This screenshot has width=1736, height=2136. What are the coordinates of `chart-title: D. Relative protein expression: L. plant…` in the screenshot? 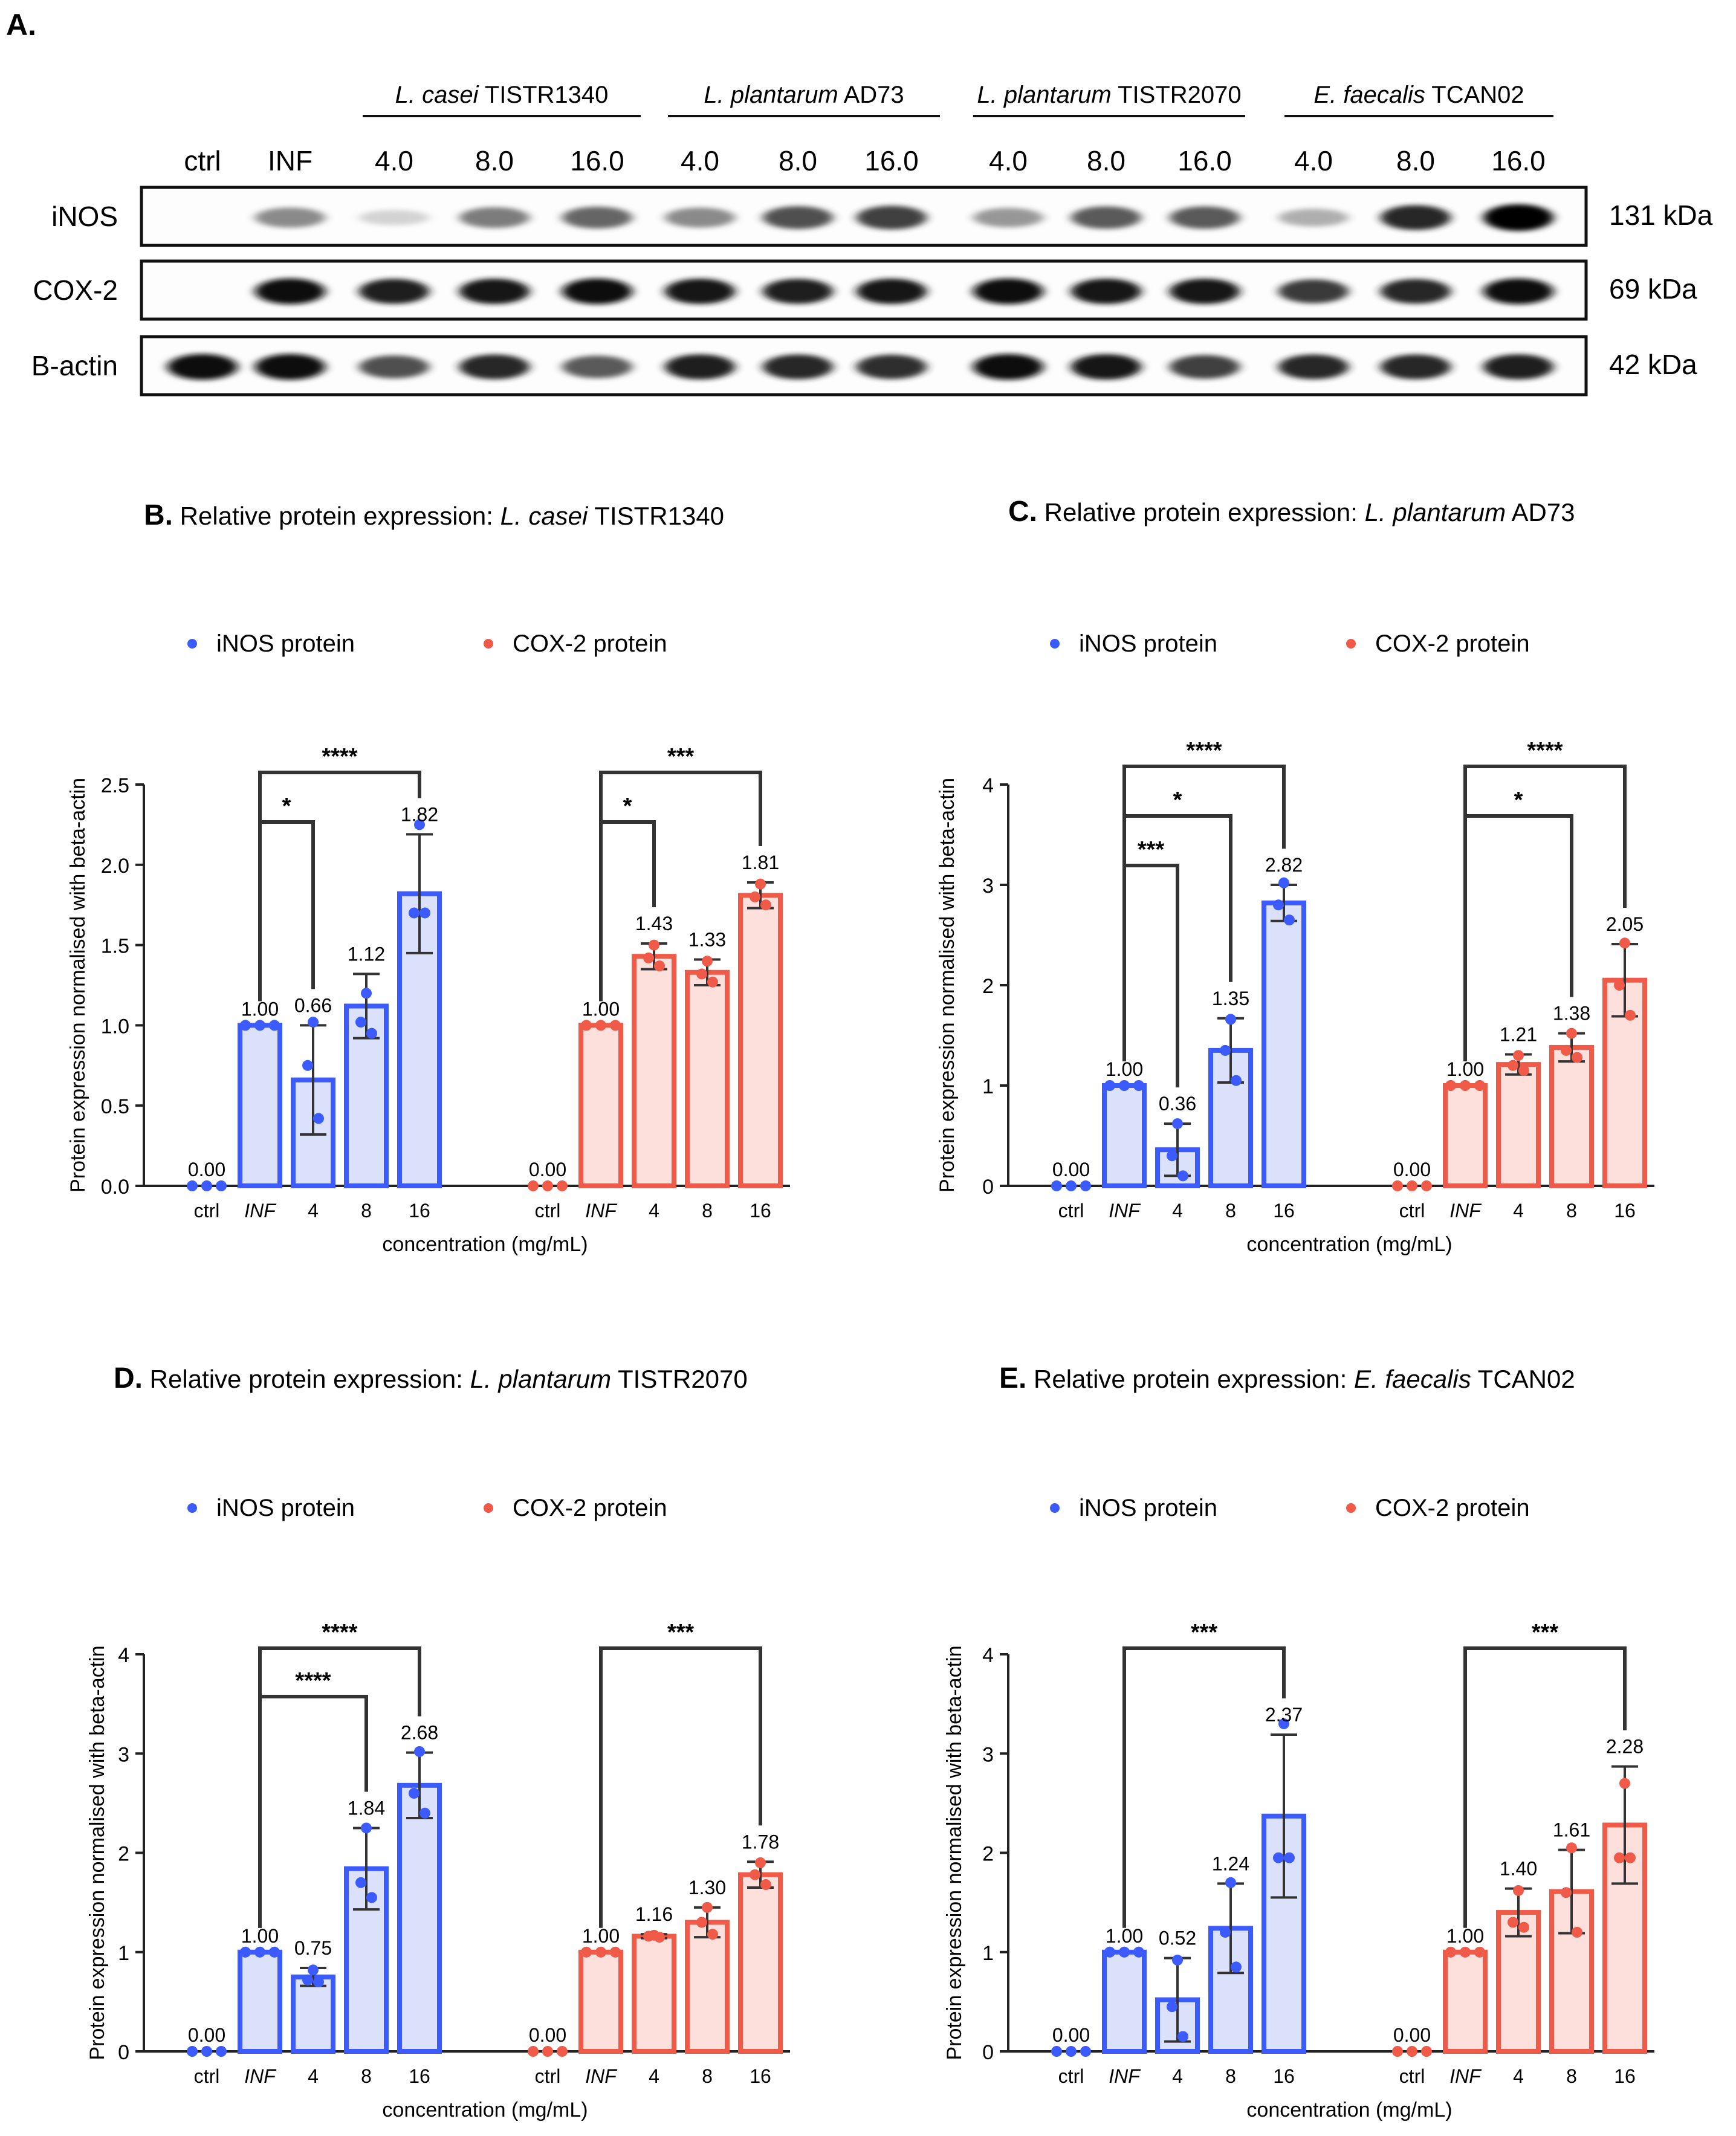 It's located at (431, 1378).